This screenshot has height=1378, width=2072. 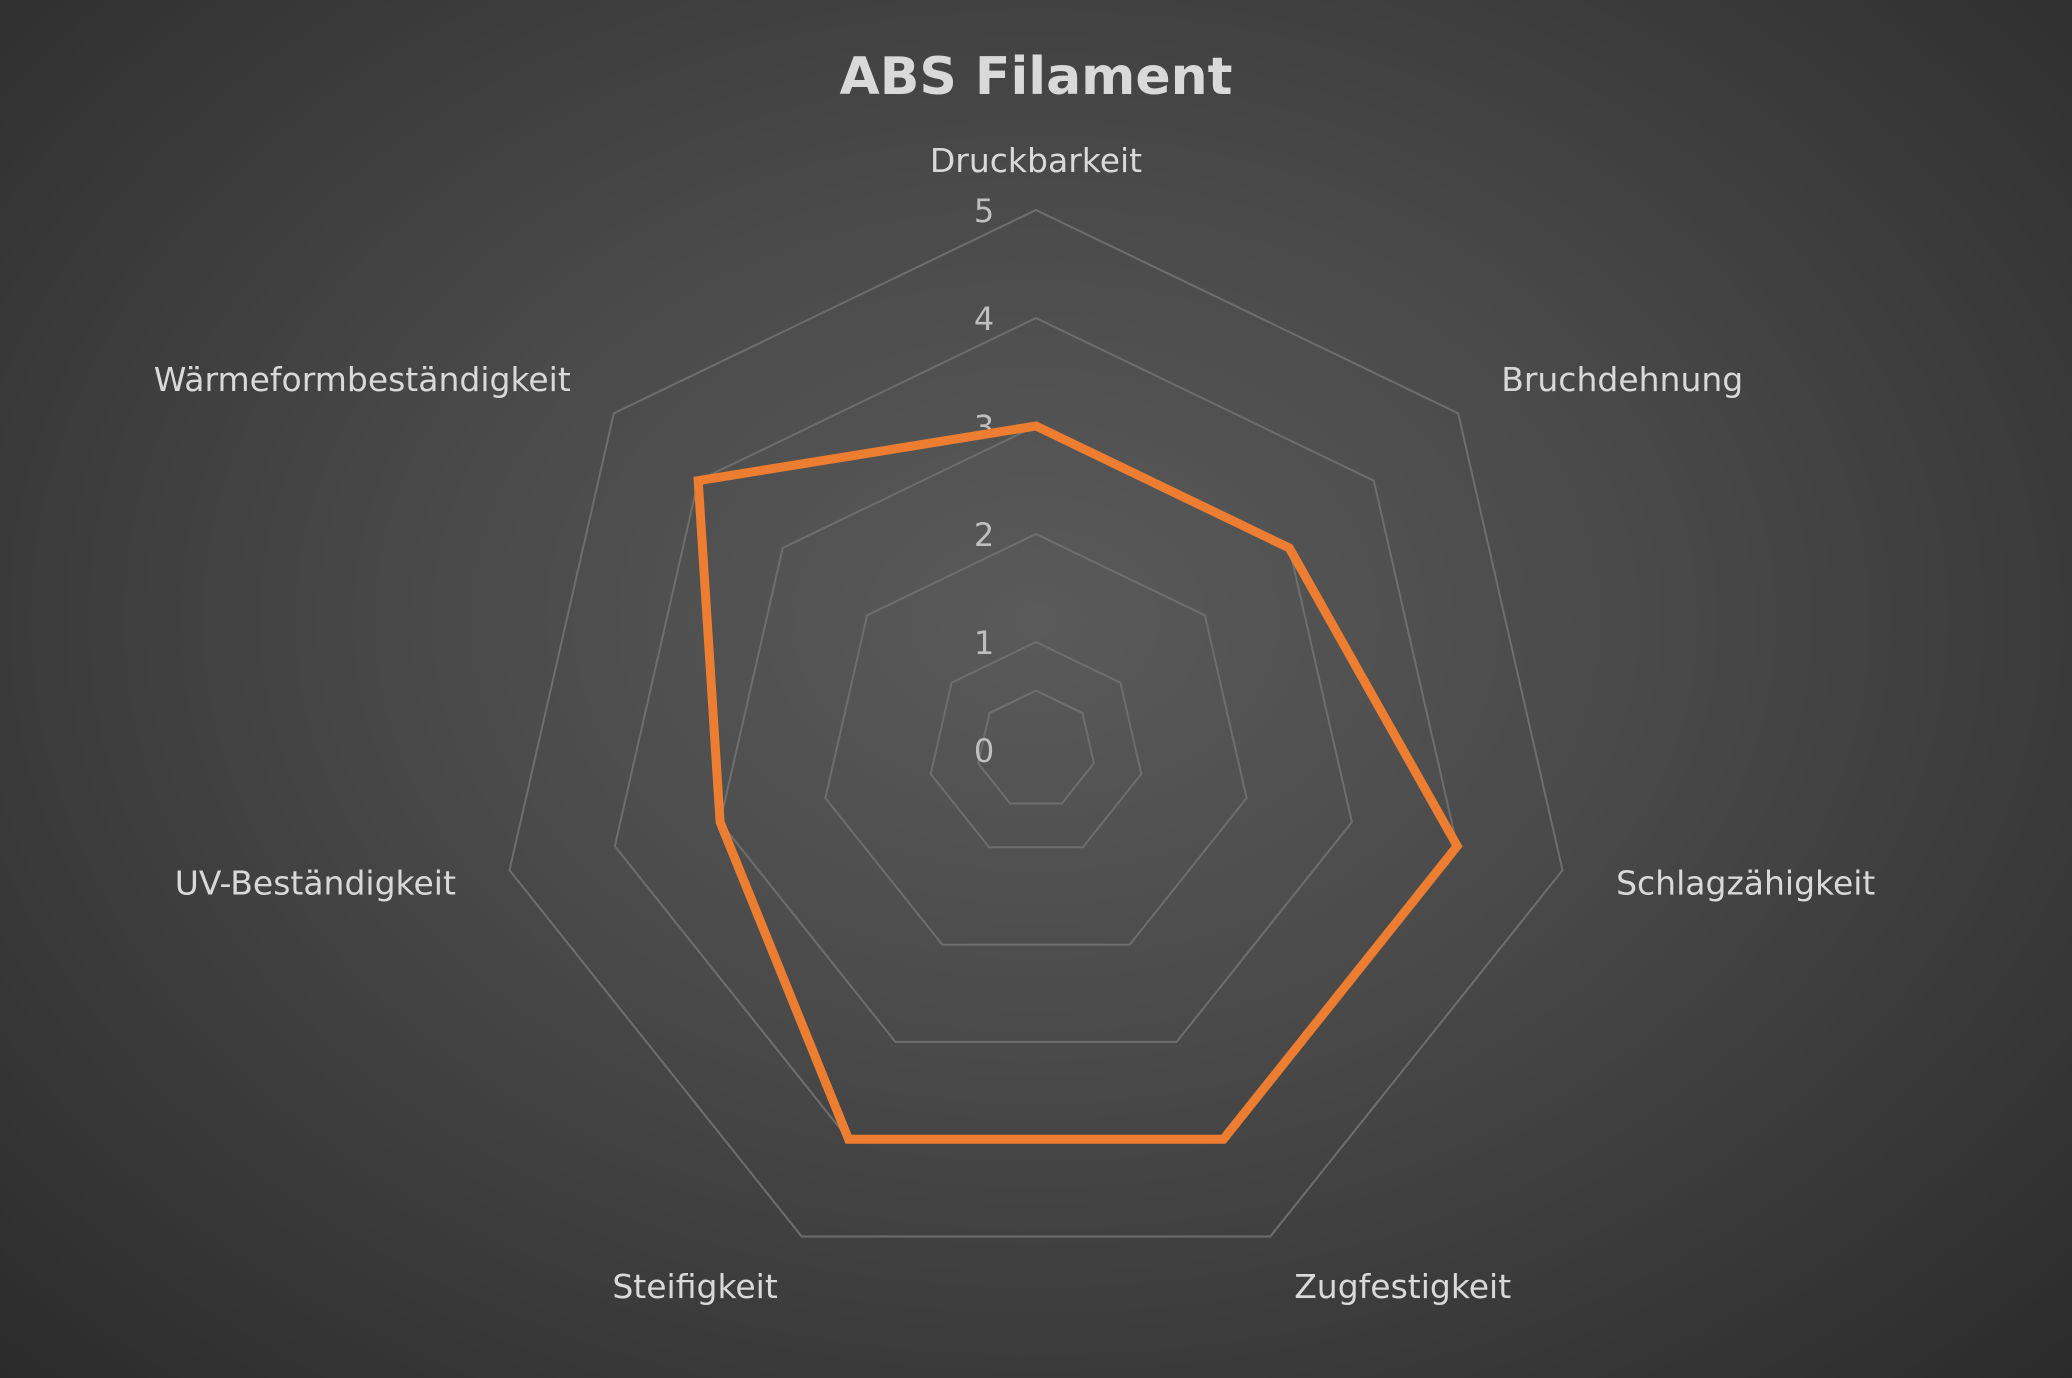 I want to click on tick-label: 2, so click(x=984, y=535).